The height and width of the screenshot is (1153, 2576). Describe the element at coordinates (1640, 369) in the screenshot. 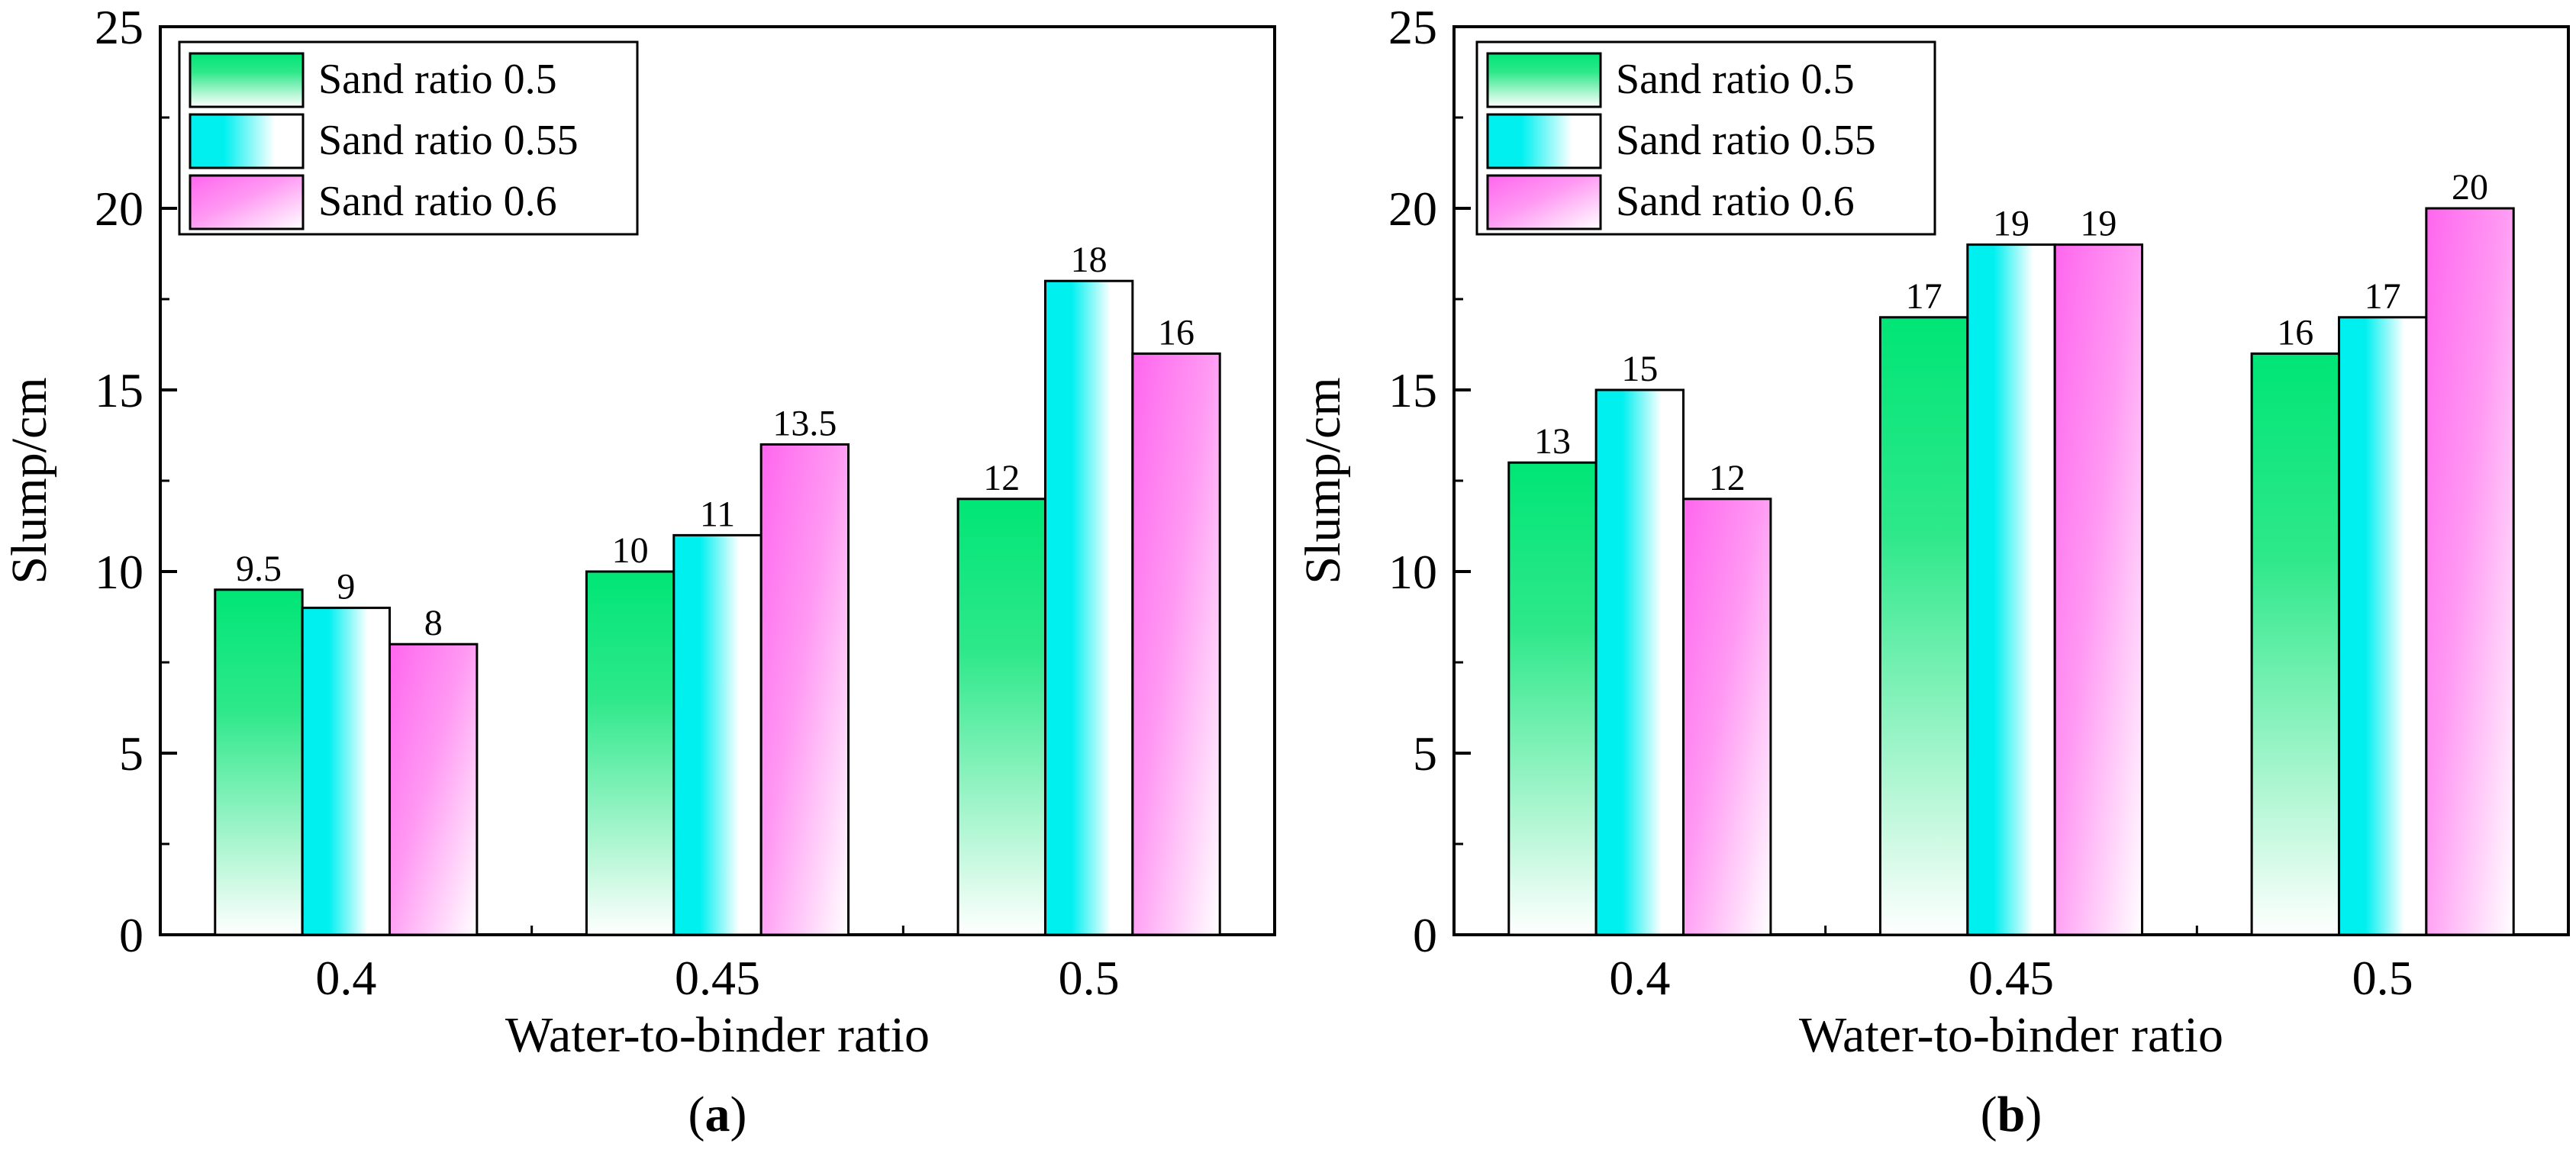

I see `bar-value-label: 15` at that location.